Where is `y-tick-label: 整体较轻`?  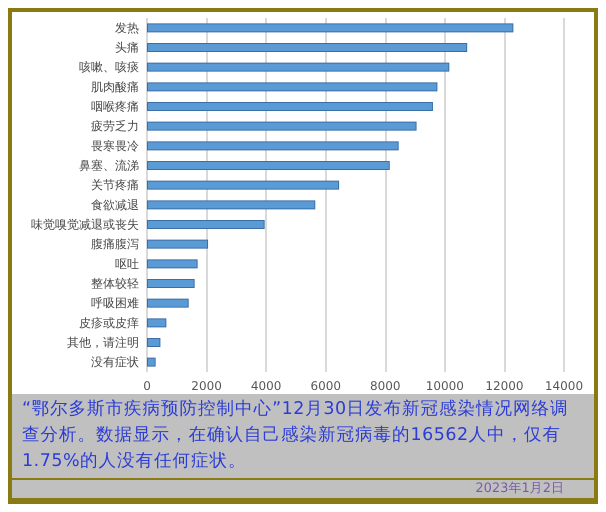
y-tick-label: 整体较轻 is located at coordinates (115, 283).